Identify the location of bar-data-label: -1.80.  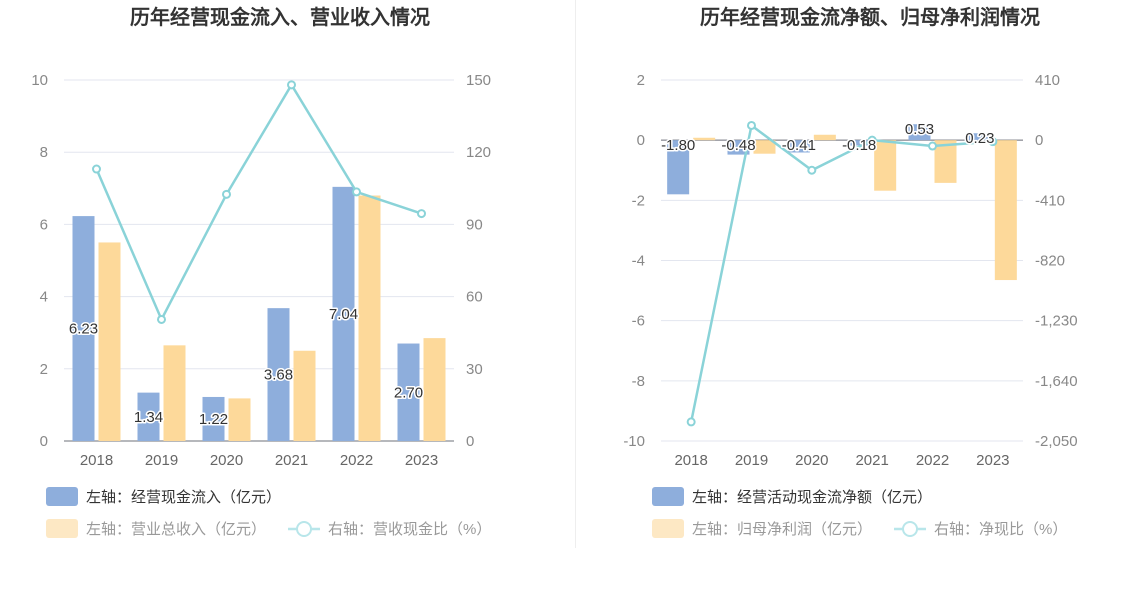
(678, 145).